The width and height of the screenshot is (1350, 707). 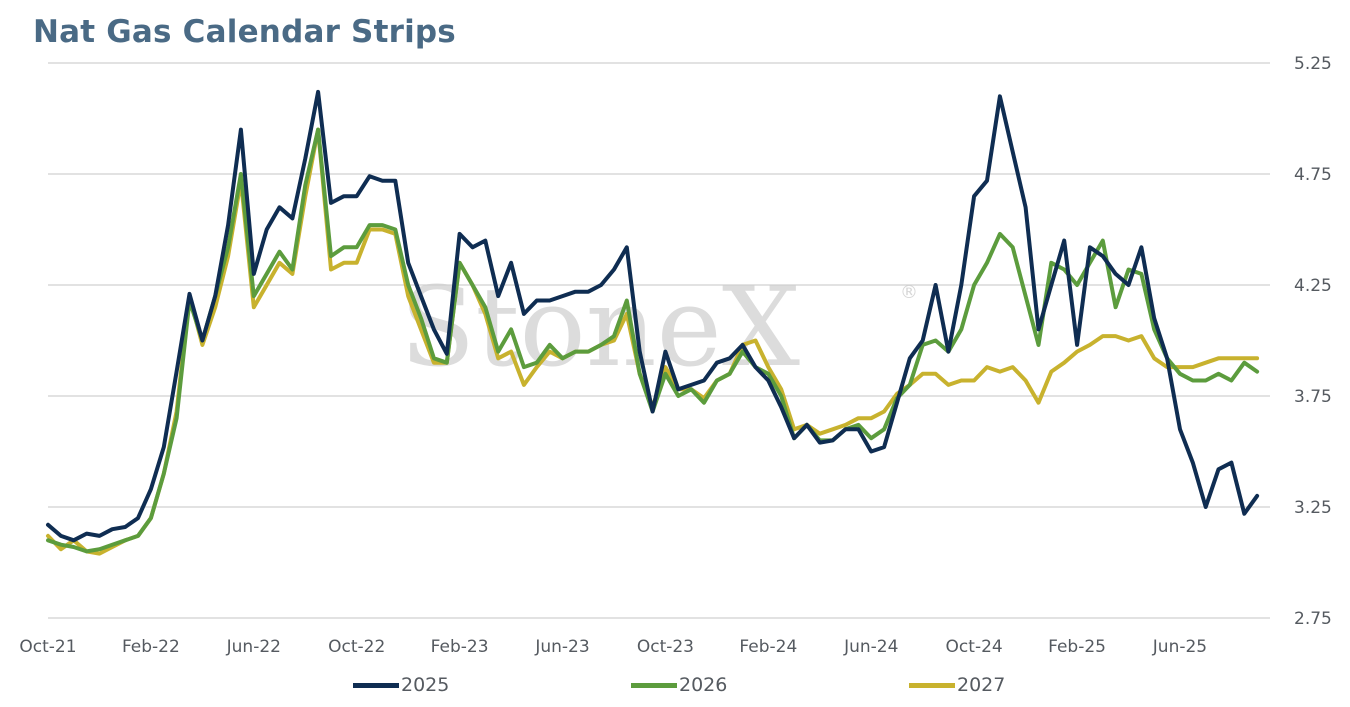 I want to click on legend-label-2026: 2026, so click(x=703, y=685).